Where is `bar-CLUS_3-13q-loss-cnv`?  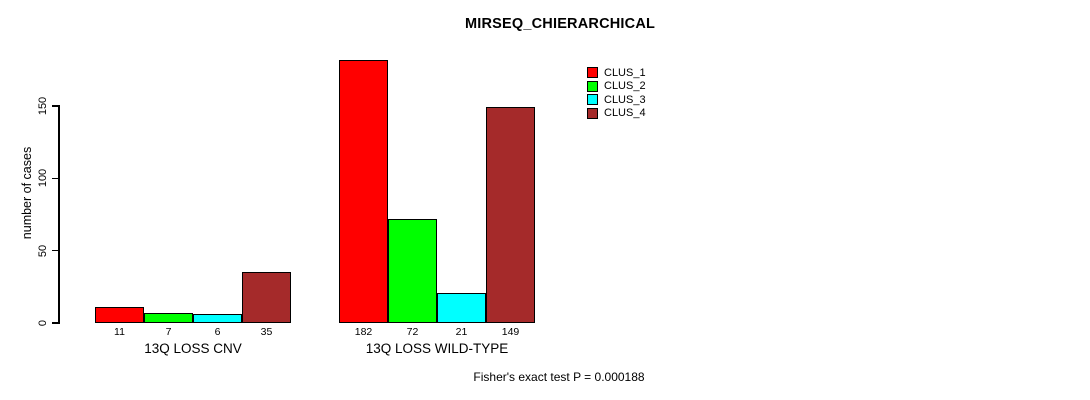 bar-CLUS_3-13q-loss-cnv is located at coordinates (217, 318).